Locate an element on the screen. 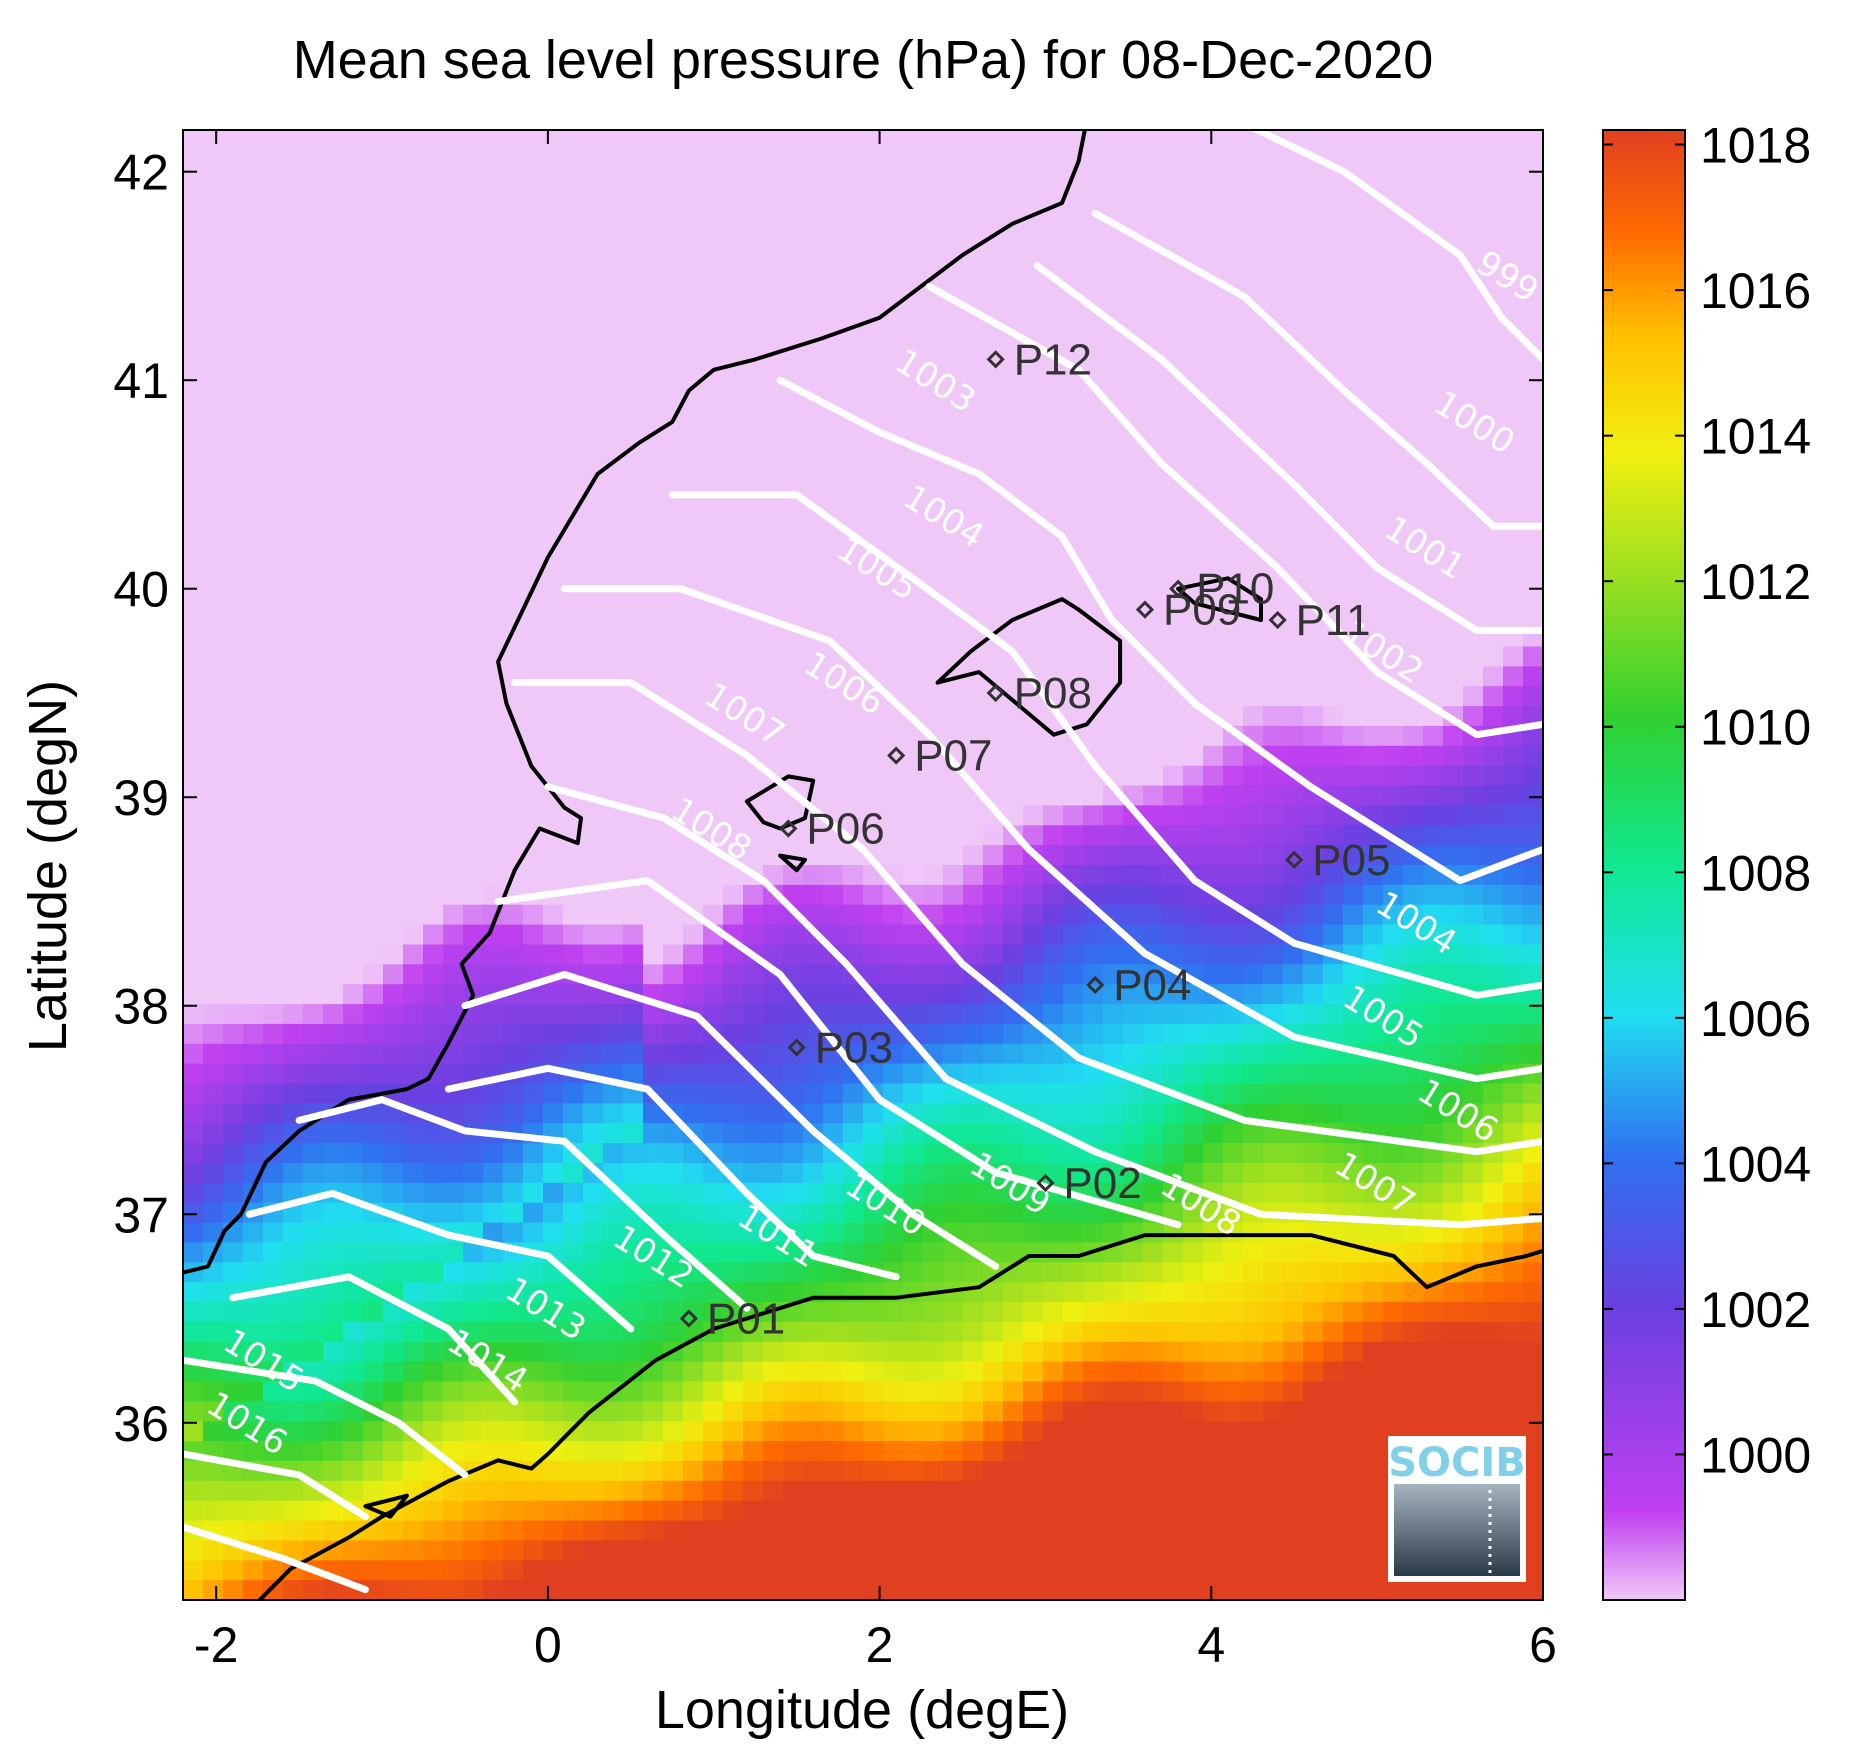 Image resolution: width=1854 pixels, height=1758 pixels. coastline-menorca is located at coordinates (1219, 599).